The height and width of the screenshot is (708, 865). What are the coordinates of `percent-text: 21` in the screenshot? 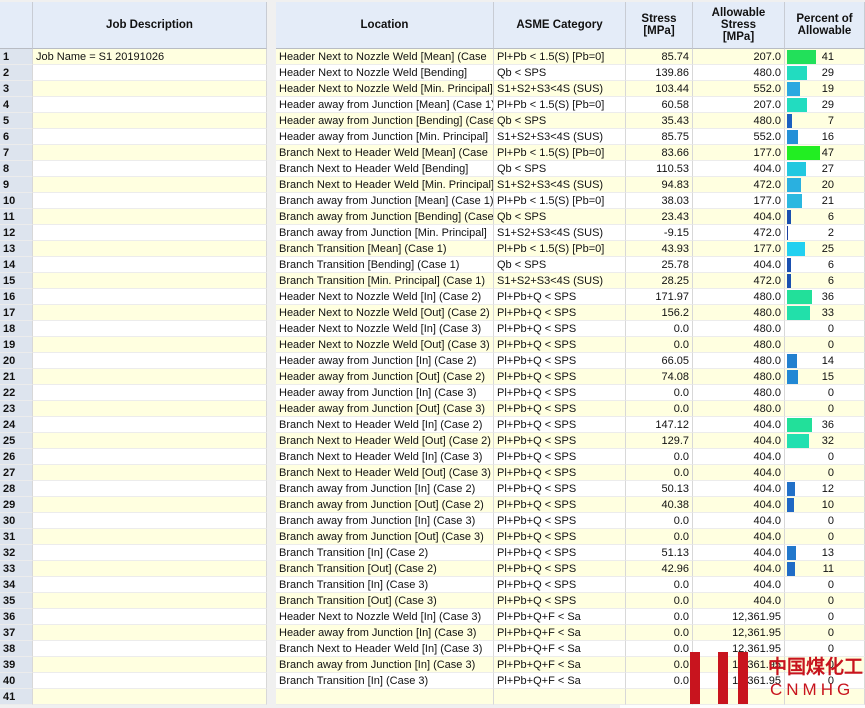 It's located at (827, 201).